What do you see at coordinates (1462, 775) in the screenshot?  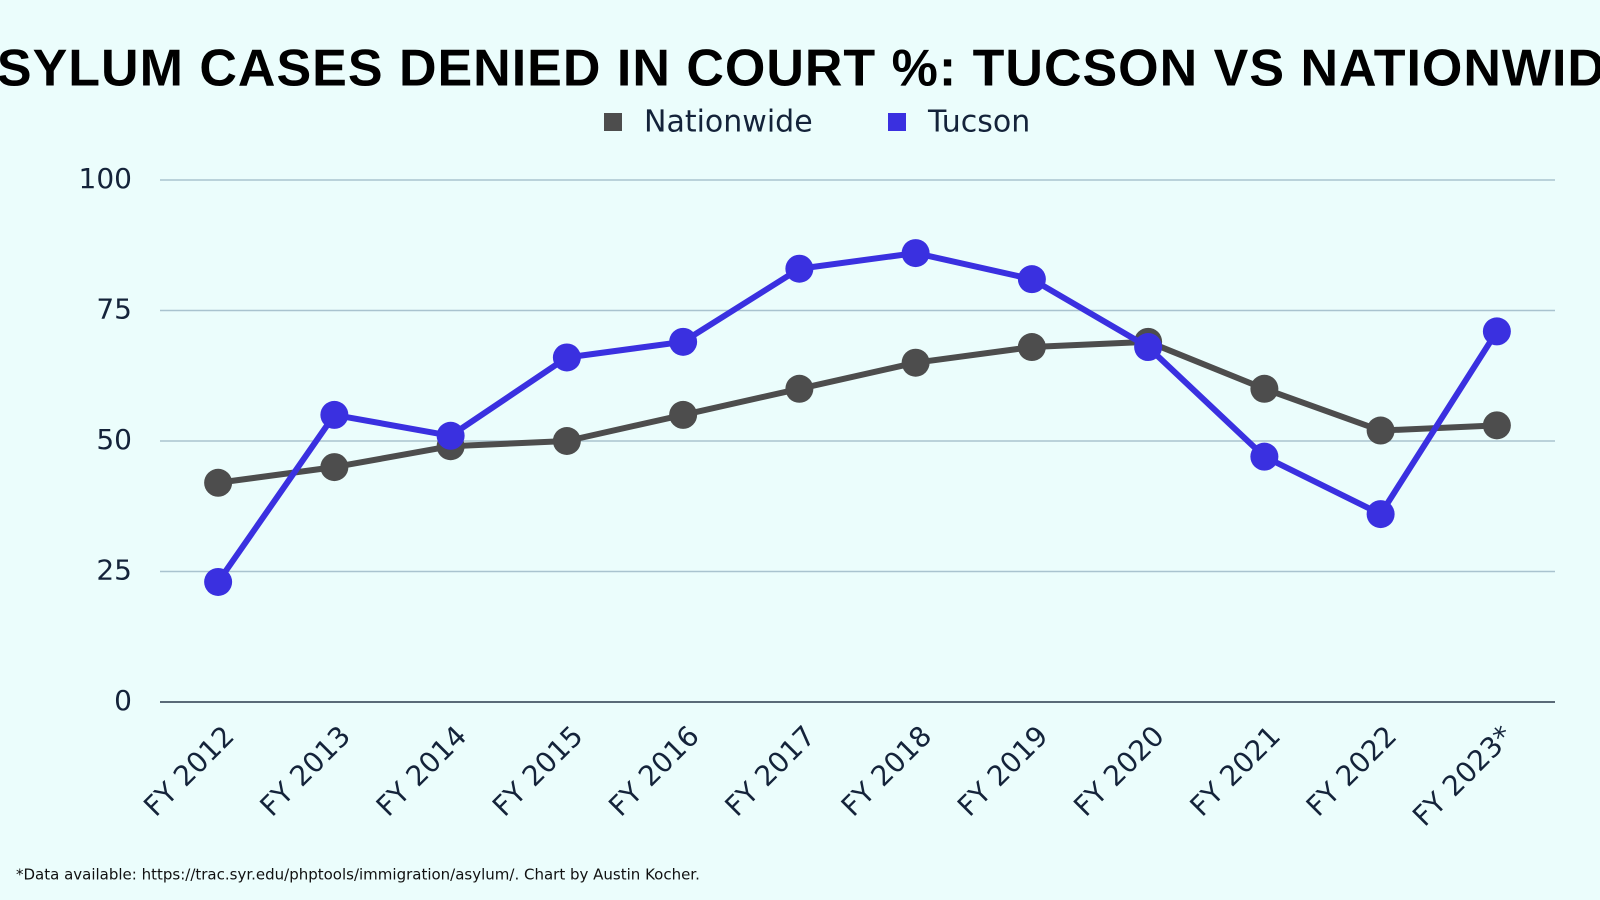 I see `x-tick-label: FY 2023*` at bounding box center [1462, 775].